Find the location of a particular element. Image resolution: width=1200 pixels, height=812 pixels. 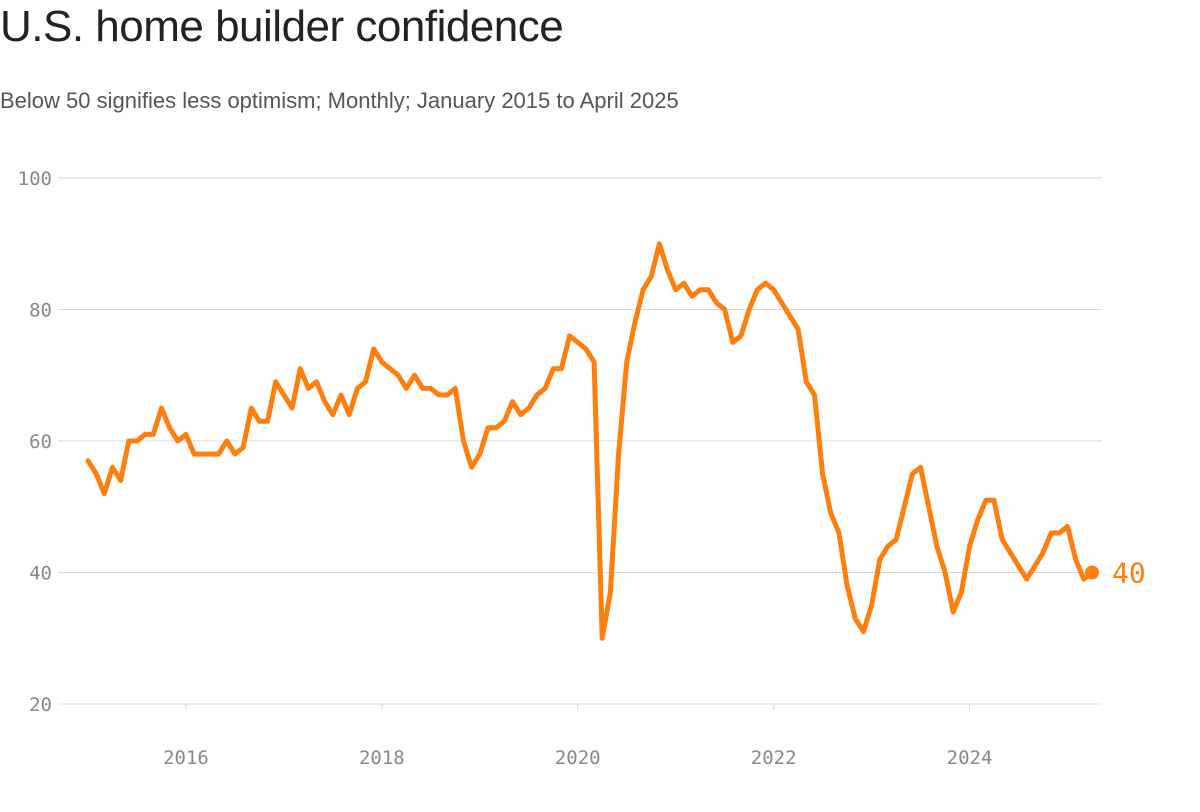

y-tick-label: 100 is located at coordinates (35, 179).